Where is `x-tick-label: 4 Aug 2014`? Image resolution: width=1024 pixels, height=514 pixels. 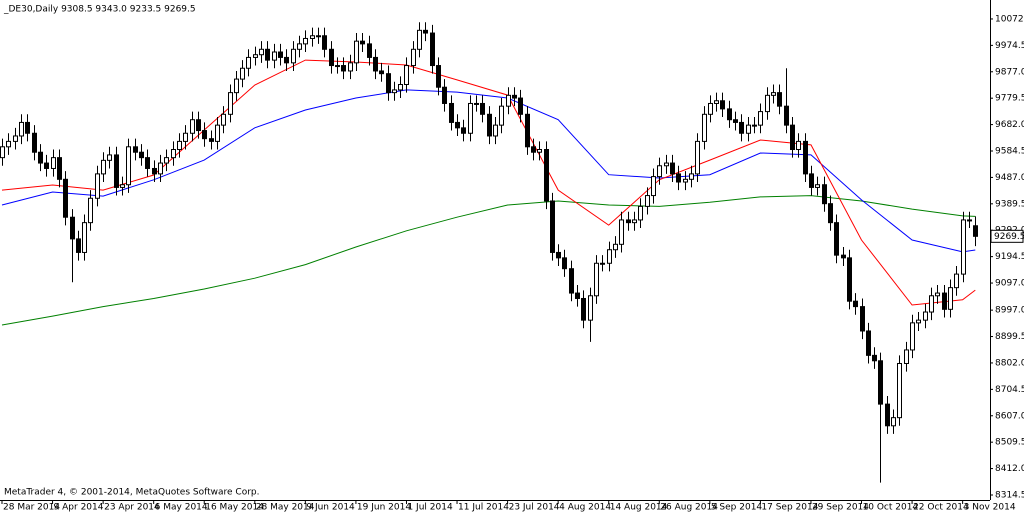 x-tick-label: 4 Aug 2014 is located at coordinates (585, 508).